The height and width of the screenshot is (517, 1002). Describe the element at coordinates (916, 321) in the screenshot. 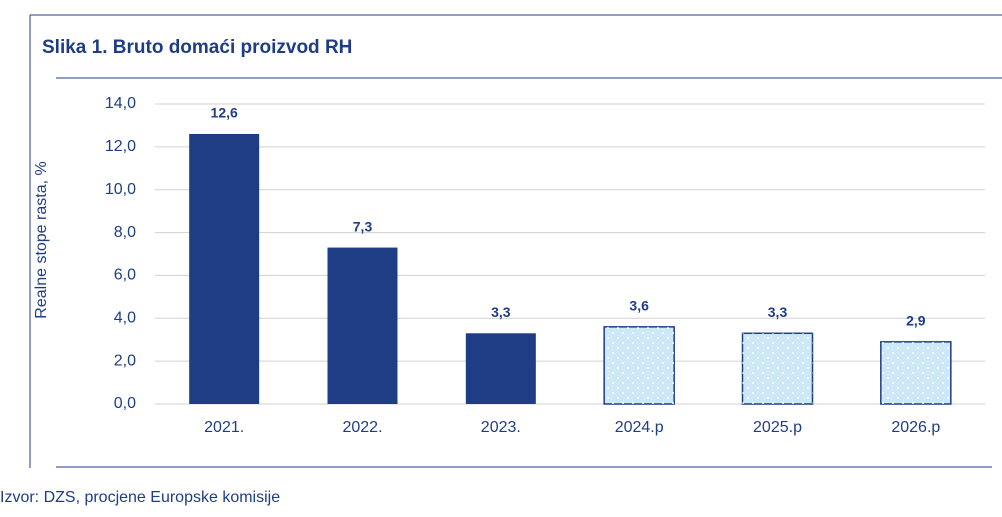

I see `data-label: 2,9` at that location.